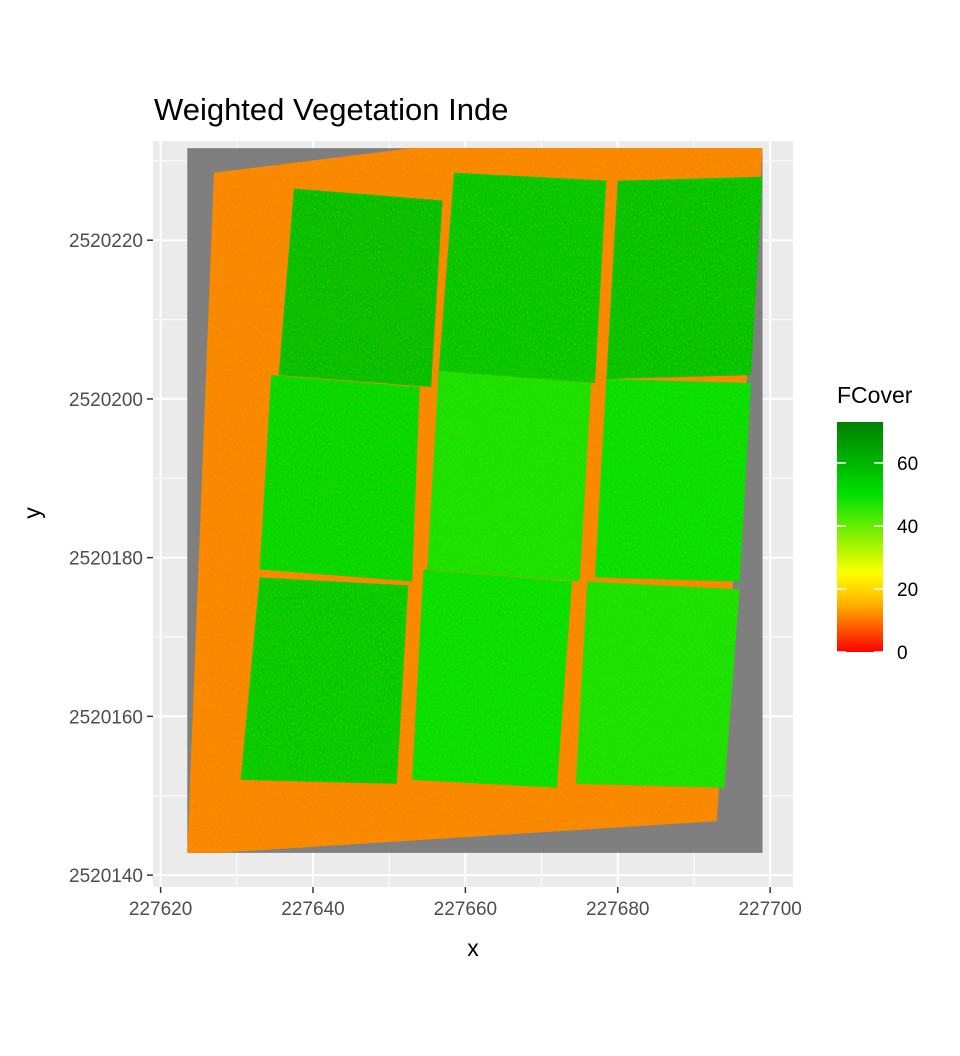 The height and width of the screenshot is (1056, 960). What do you see at coordinates (473, 948) in the screenshot?
I see `x-axis-title: x` at bounding box center [473, 948].